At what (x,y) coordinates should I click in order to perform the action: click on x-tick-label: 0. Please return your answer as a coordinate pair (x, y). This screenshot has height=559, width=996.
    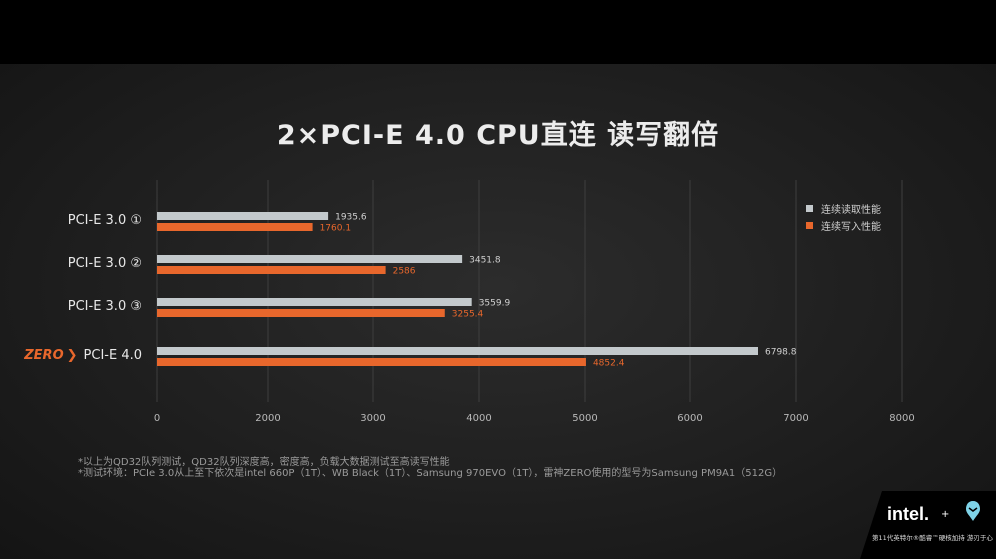
    Looking at the image, I should click on (157, 418).